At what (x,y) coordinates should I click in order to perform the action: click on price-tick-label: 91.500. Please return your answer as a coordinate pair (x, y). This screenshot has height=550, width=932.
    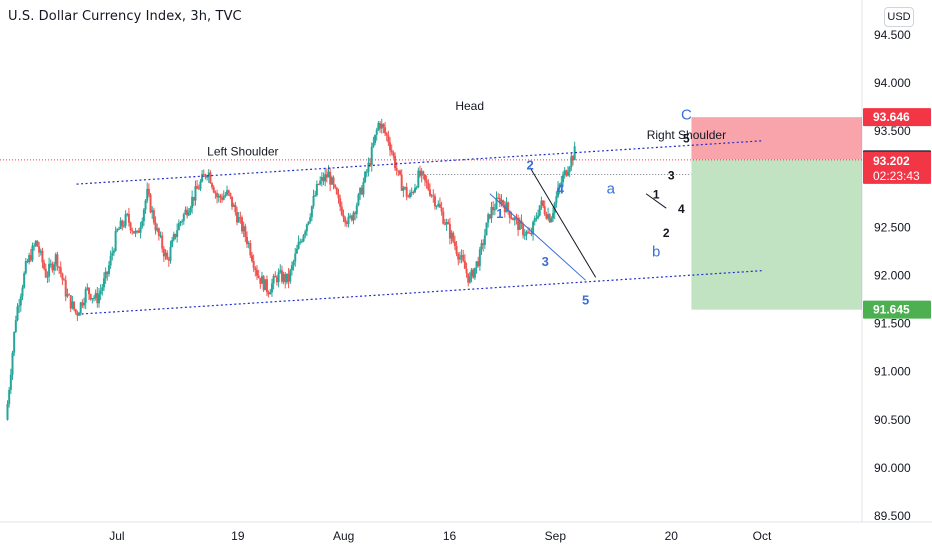
    Looking at the image, I should click on (892, 324).